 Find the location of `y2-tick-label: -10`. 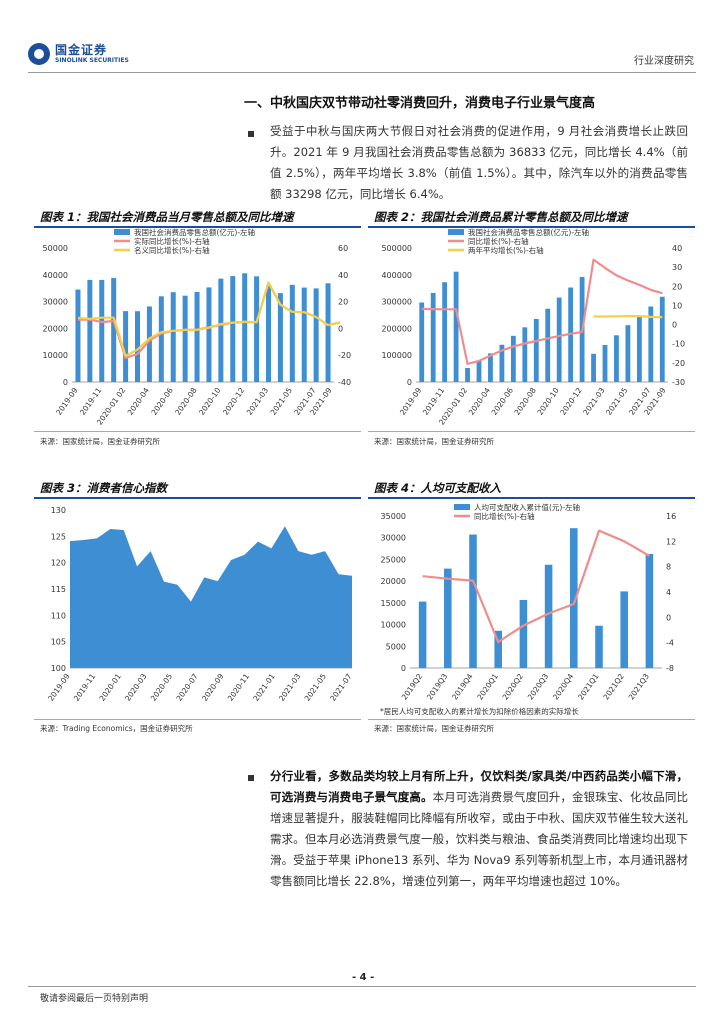

y2-tick-label: -10 is located at coordinates (678, 344).